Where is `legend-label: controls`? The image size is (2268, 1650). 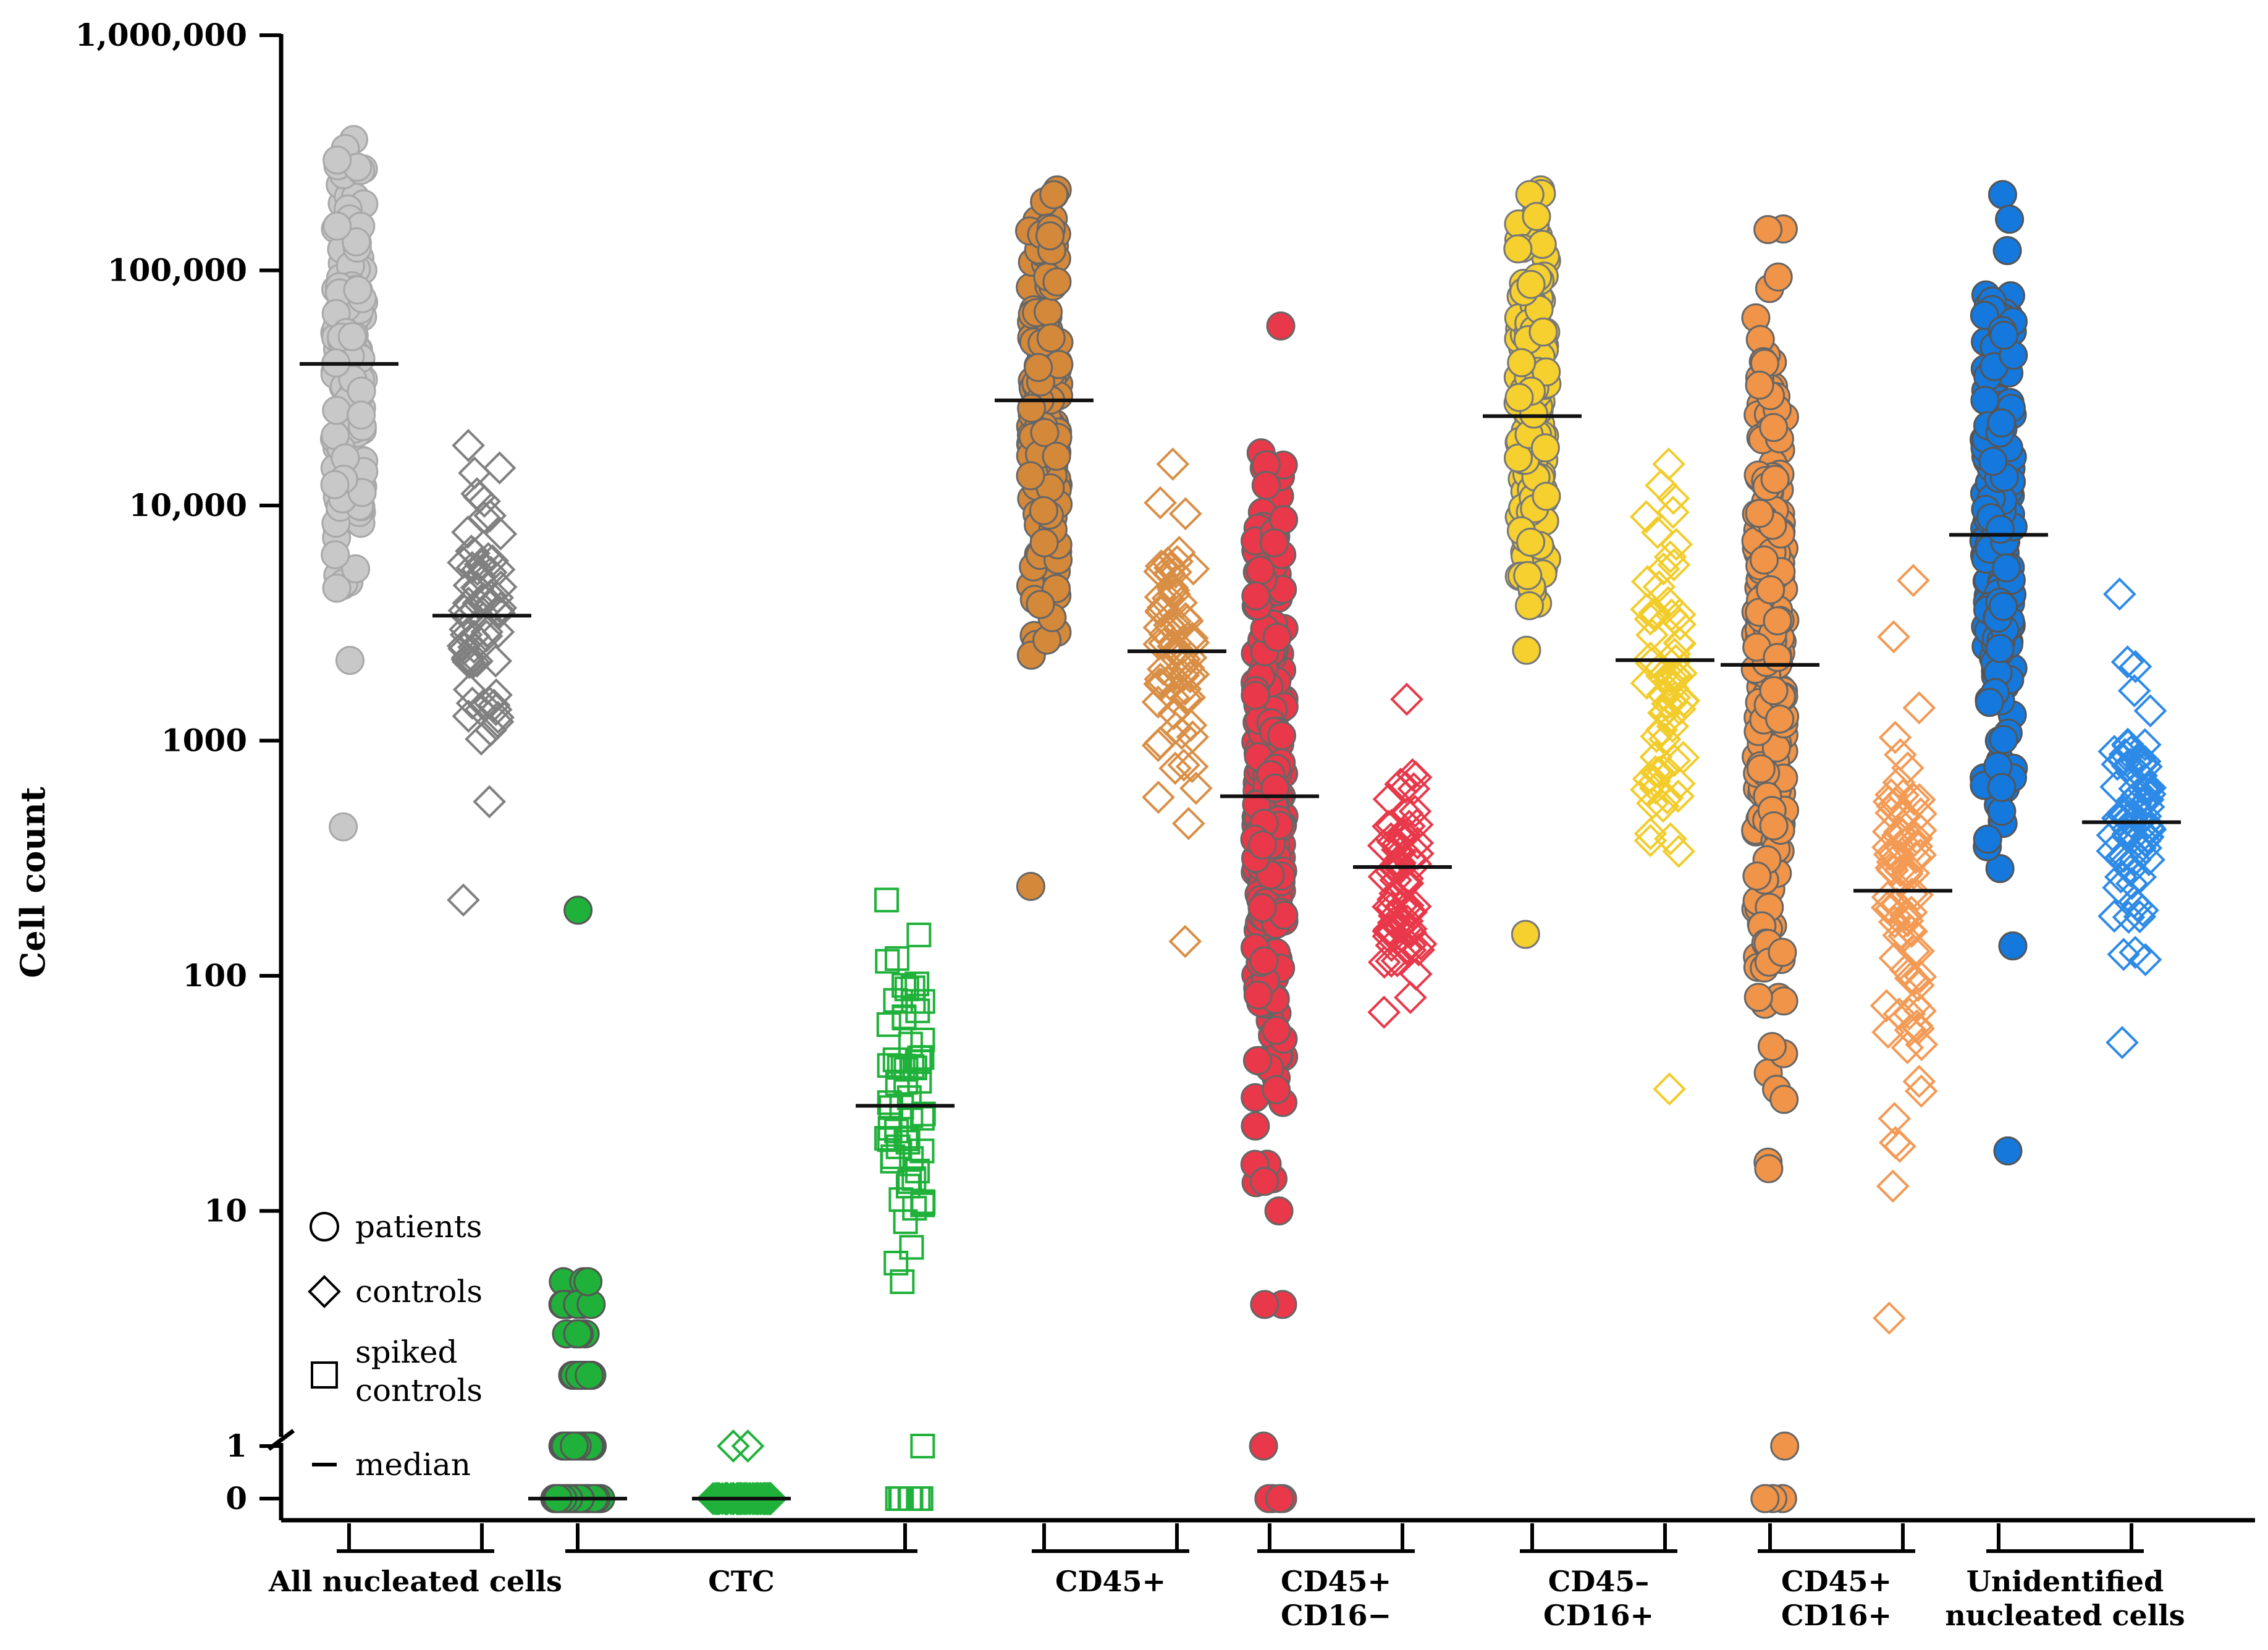 legend-label: controls is located at coordinates (419, 1291).